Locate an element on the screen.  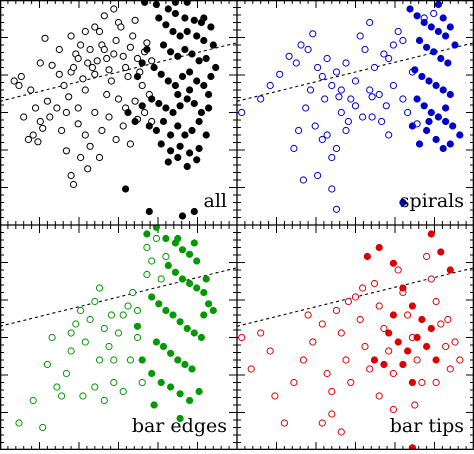
filled-points is located at coordinates (175, 324).